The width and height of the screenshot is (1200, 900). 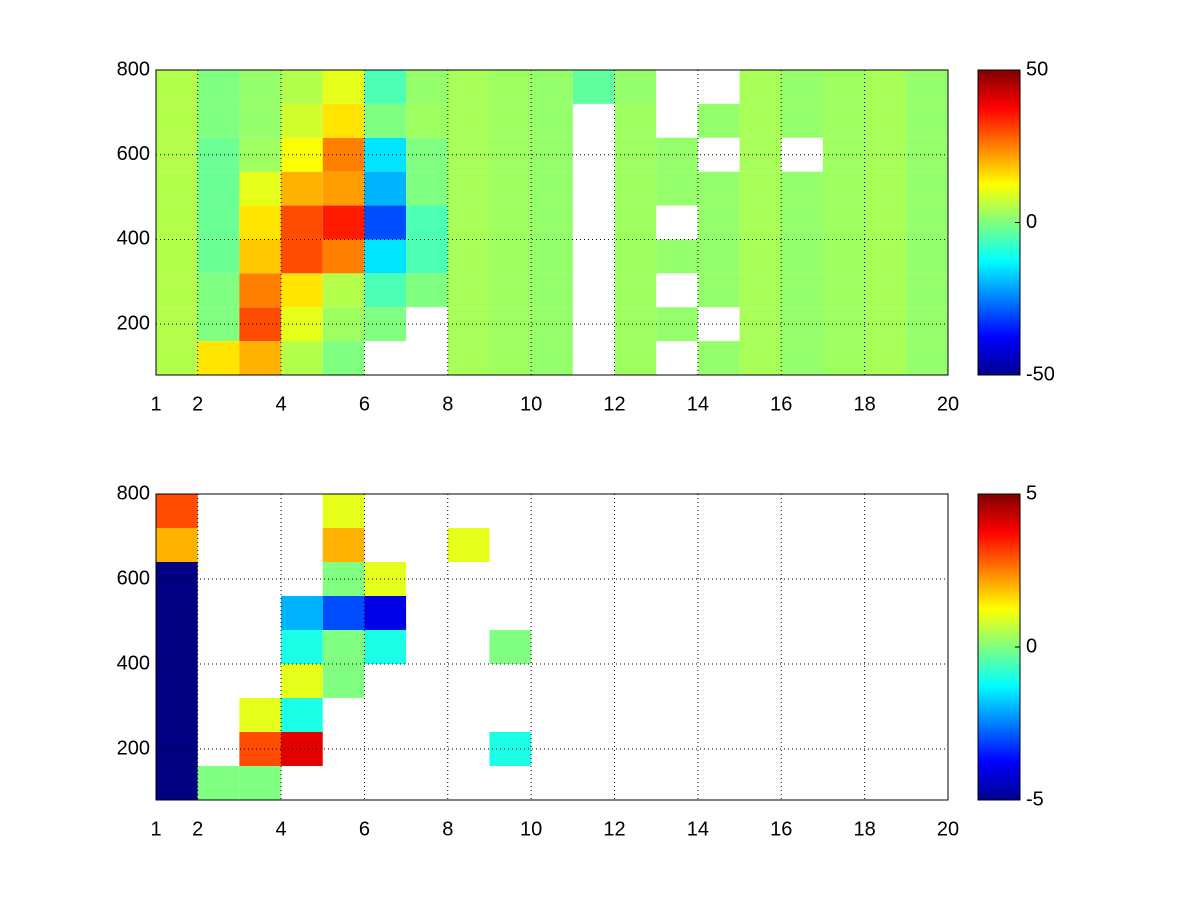 I want to click on colorbar-tick-label: -50, so click(x=1040, y=374).